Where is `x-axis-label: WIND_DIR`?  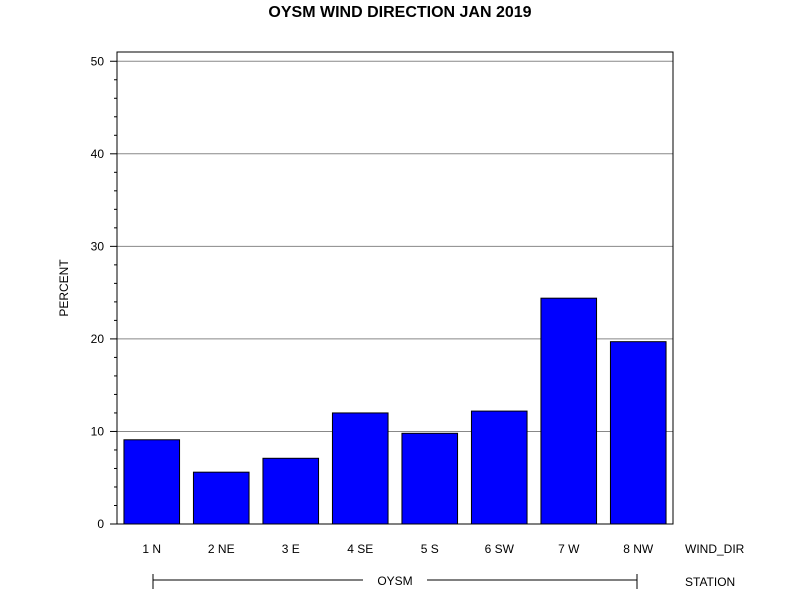 x-axis-label: WIND_DIR is located at coordinates (715, 549).